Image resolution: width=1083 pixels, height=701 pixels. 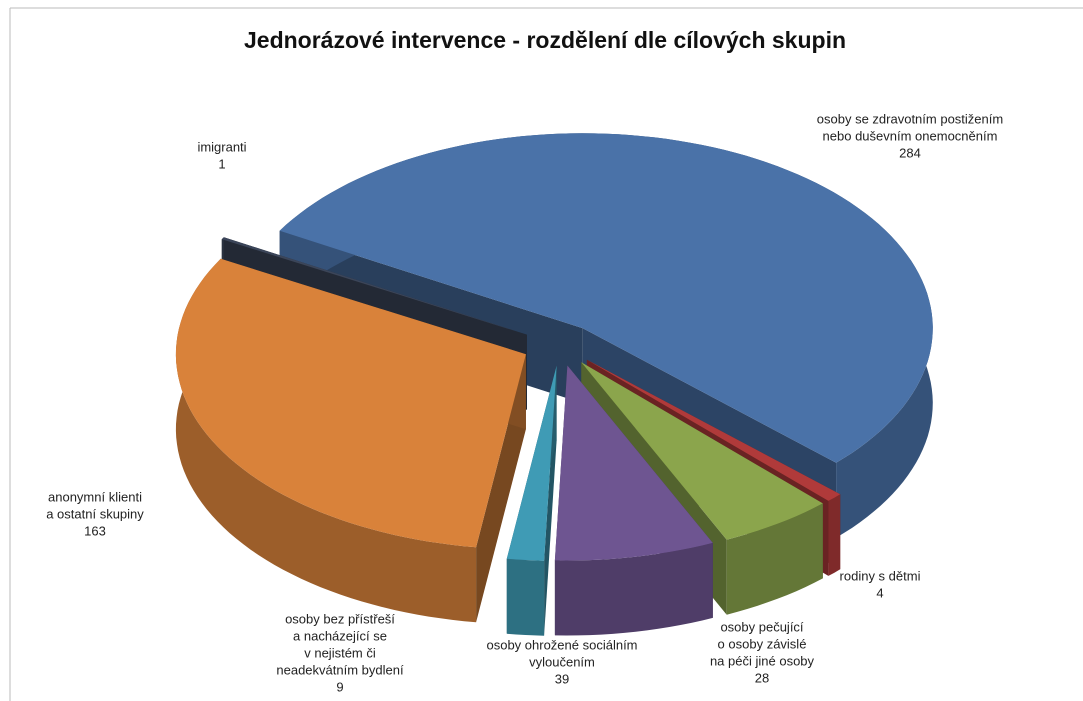 What do you see at coordinates (95, 530) in the screenshot?
I see `data-label-value: 163` at bounding box center [95, 530].